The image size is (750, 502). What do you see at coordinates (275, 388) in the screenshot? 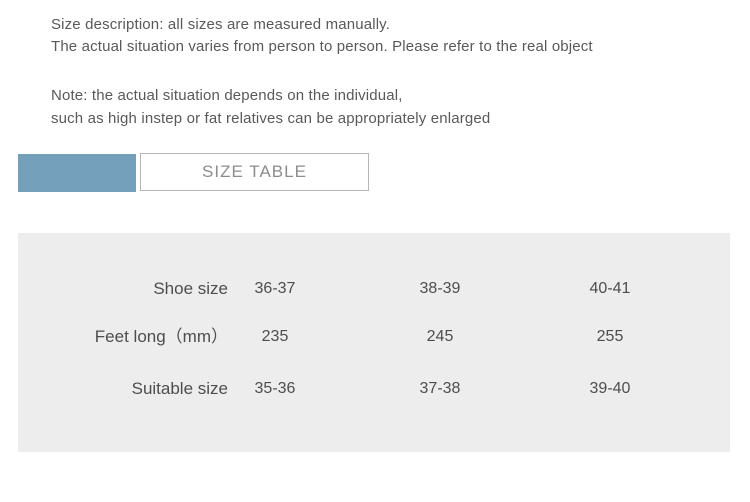
I see `cell-suitable-size-1: 35-36` at bounding box center [275, 388].